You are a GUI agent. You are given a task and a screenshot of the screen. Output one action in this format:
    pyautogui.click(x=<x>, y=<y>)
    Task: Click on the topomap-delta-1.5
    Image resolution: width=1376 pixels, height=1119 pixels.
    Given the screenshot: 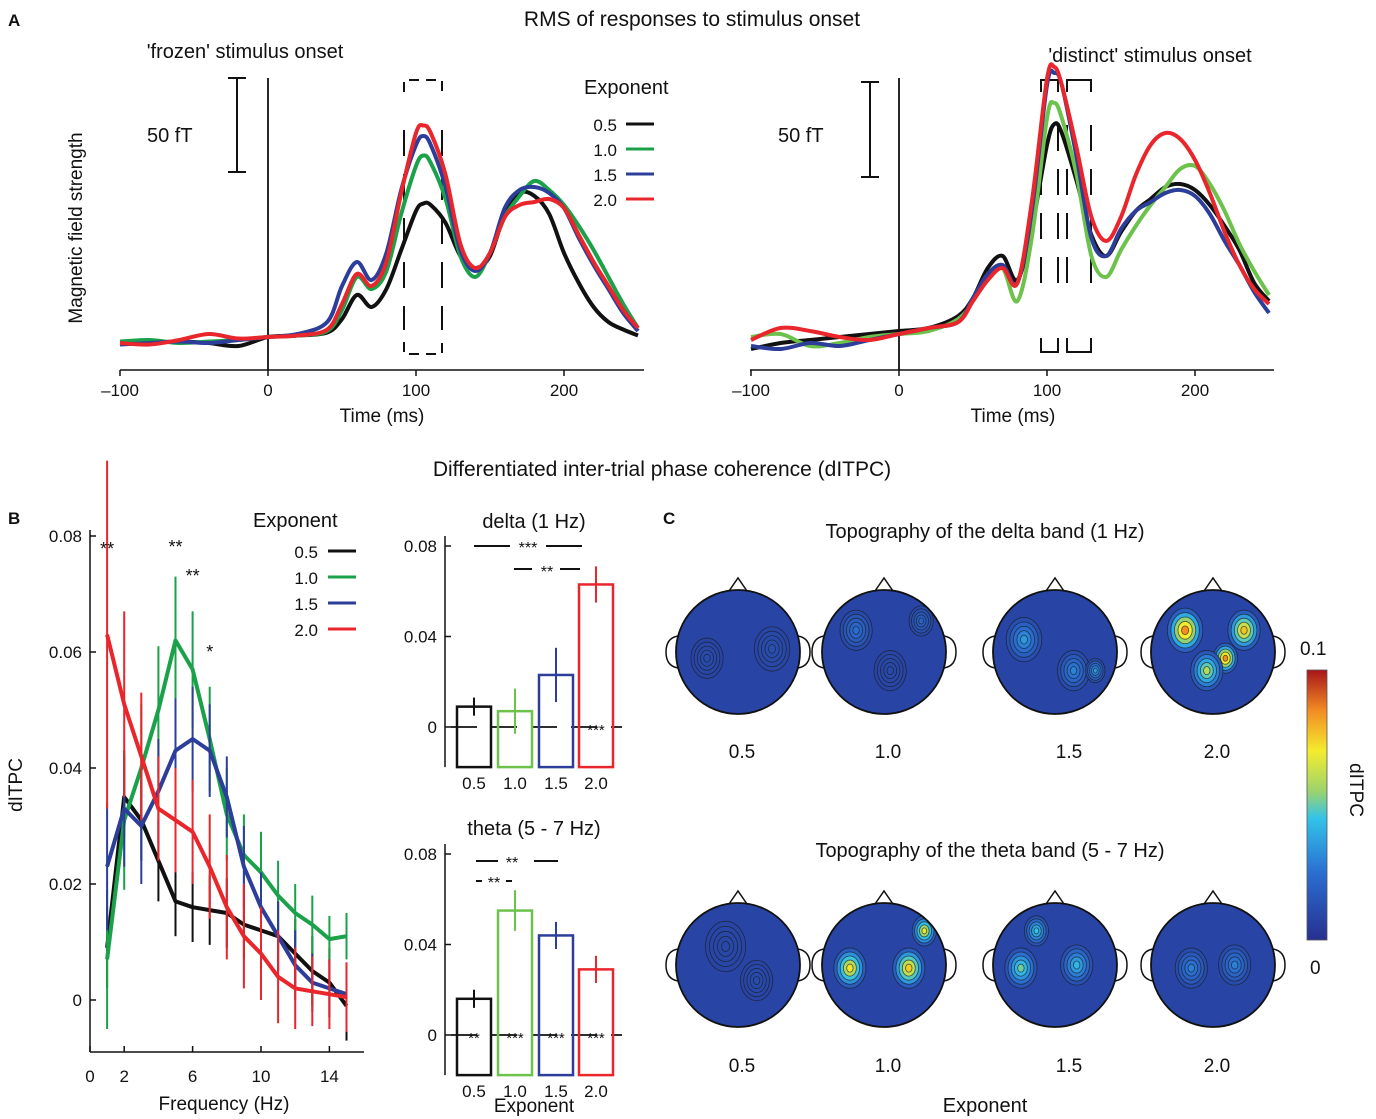 What is the action you would take?
    pyautogui.click(x=1055, y=645)
    